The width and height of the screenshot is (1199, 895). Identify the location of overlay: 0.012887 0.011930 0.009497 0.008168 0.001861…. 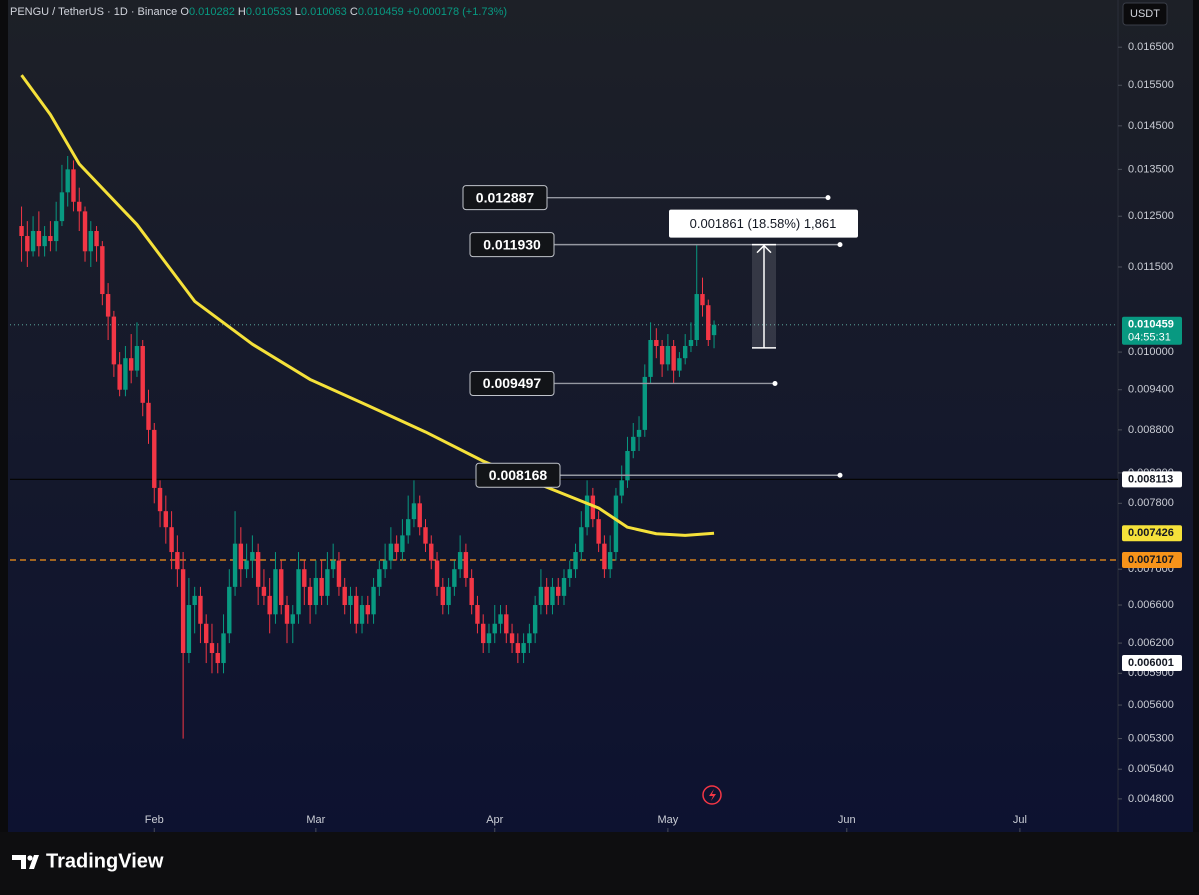
(660, 336).